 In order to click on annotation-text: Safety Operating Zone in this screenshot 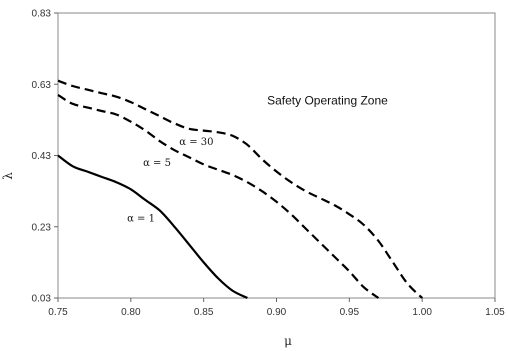, I will do `click(327, 100)`.